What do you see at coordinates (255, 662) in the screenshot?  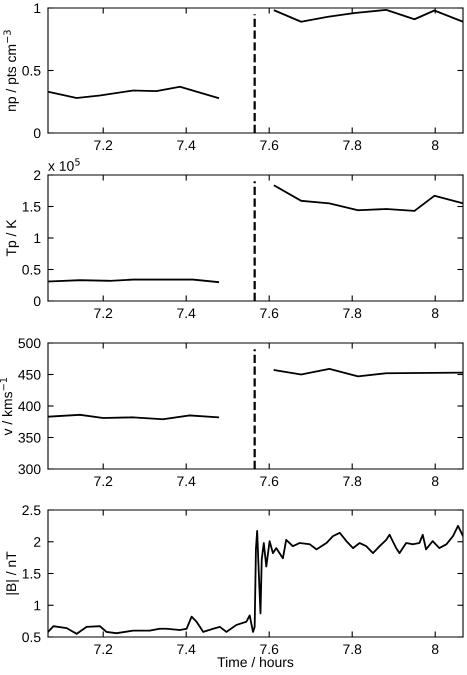 I see `x-axis-title: Time / hours` at bounding box center [255, 662].